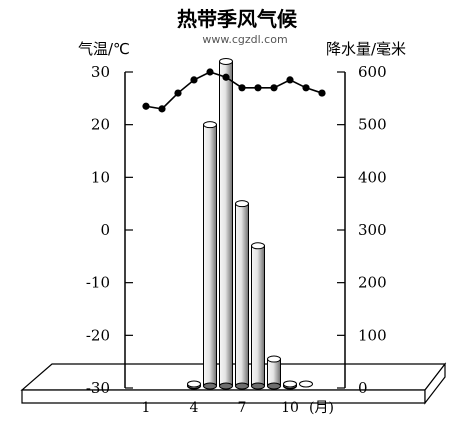 The height and width of the screenshot is (429, 474). What do you see at coordinates (194, 408) in the screenshot?
I see `x-tick-label: 4` at bounding box center [194, 408].